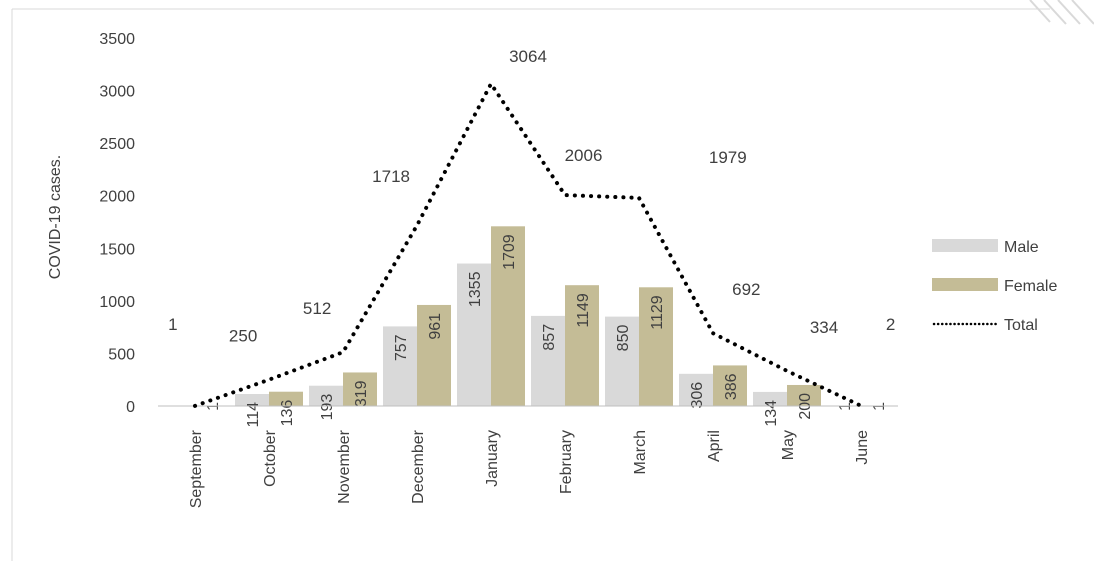 The width and height of the screenshot is (1094, 566). What do you see at coordinates (657, 312) in the screenshot?
I see `bar-label-female-march: 1129` at bounding box center [657, 312].